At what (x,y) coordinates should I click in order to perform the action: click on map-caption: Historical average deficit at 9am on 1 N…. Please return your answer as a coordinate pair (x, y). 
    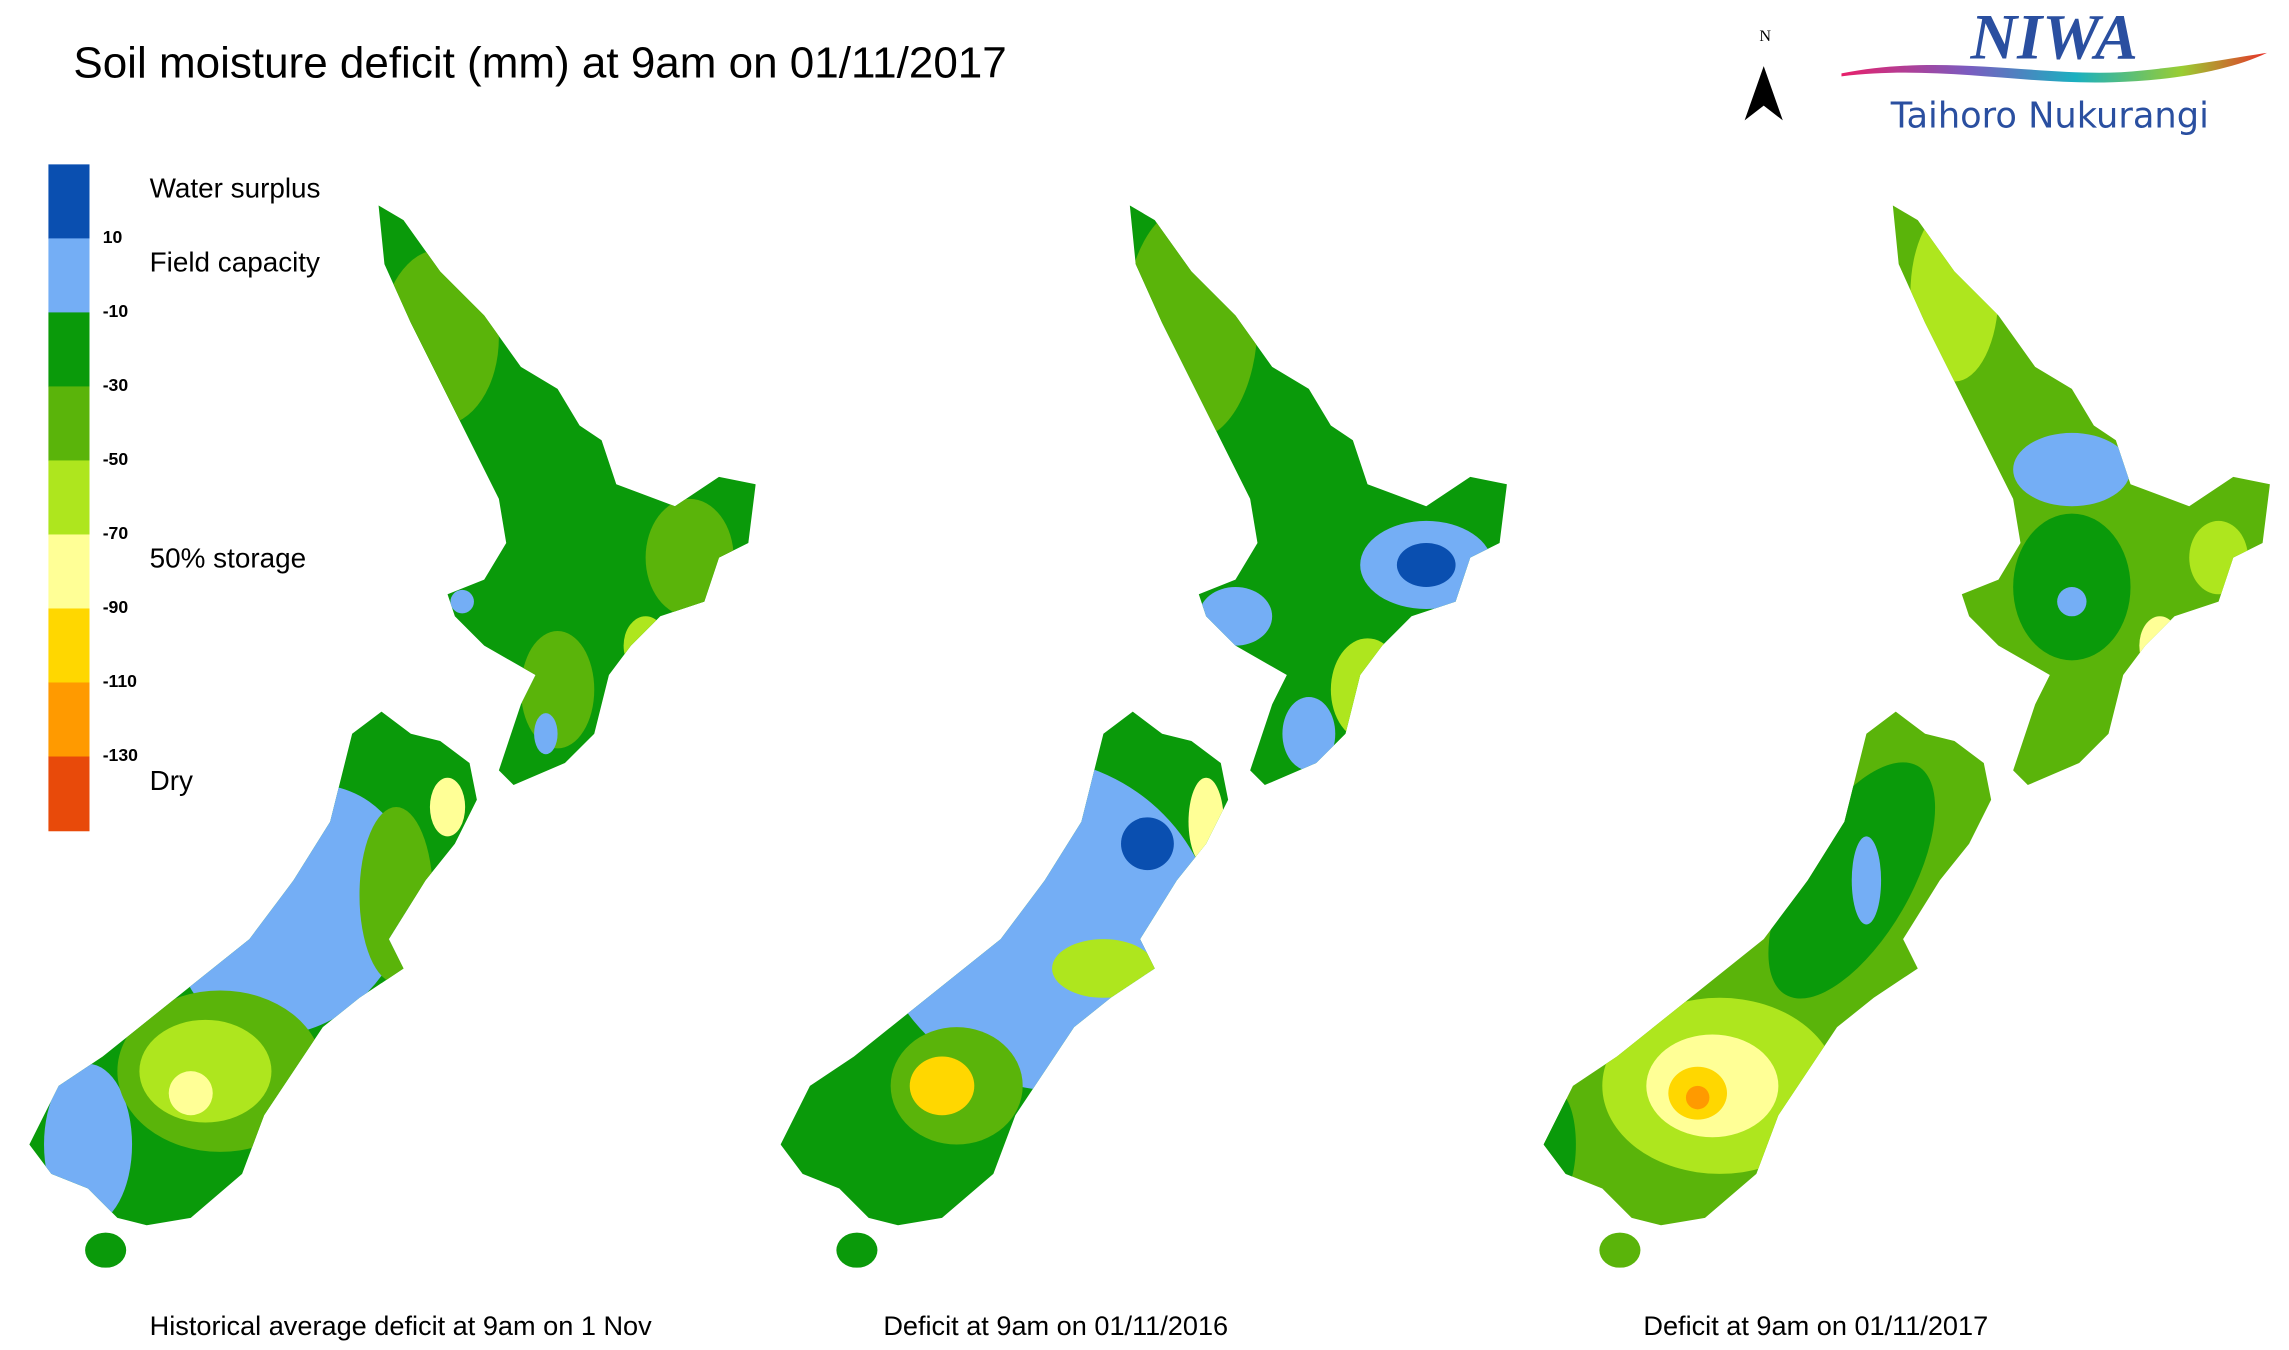
    Looking at the image, I should click on (401, 1325).